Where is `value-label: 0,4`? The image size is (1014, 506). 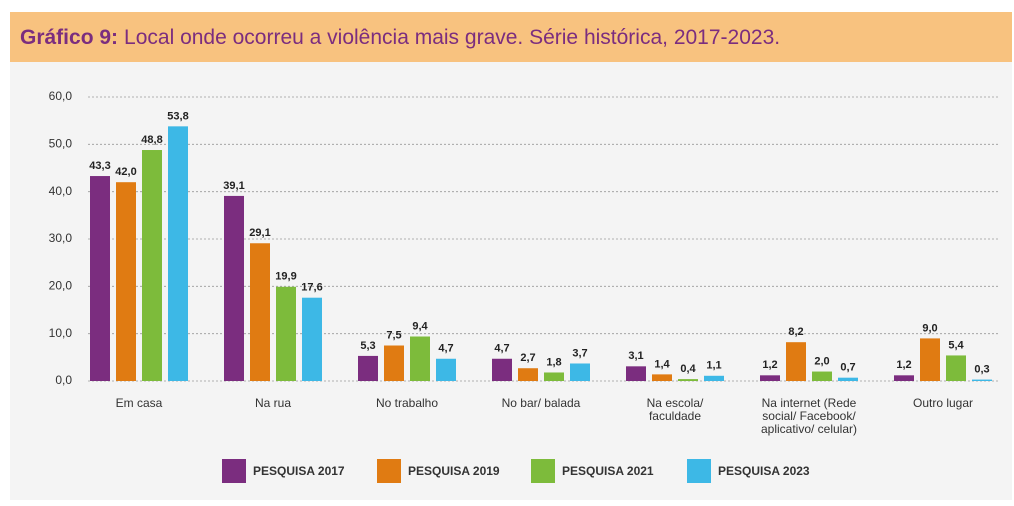 value-label: 0,4 is located at coordinates (688, 369).